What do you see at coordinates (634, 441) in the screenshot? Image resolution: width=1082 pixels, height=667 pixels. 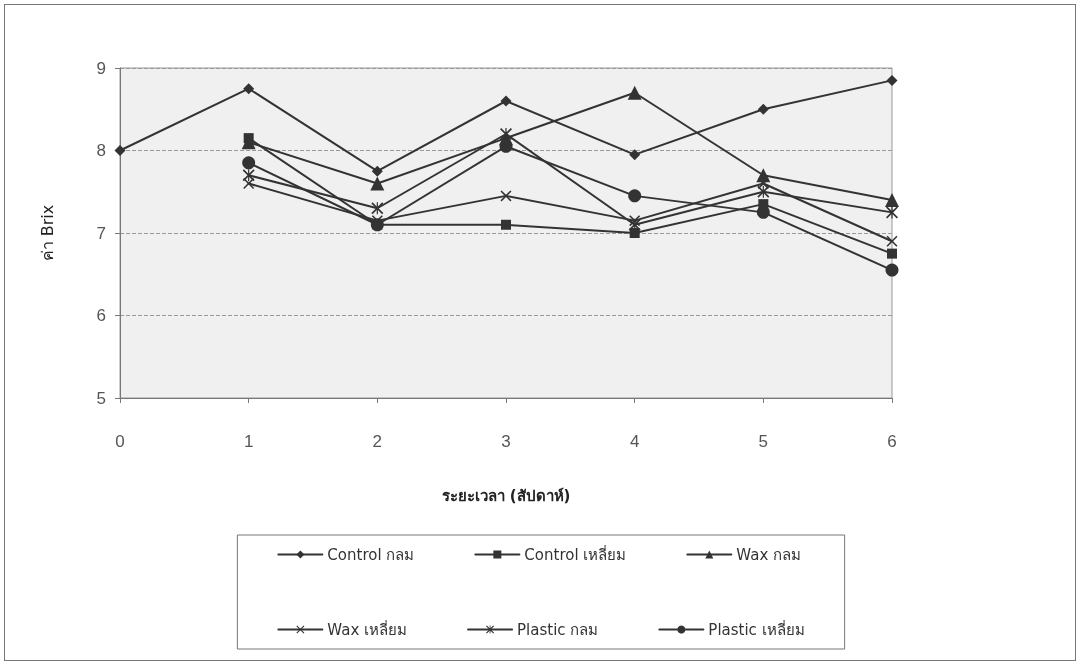 I see `x-tick-label: 4` at bounding box center [634, 441].